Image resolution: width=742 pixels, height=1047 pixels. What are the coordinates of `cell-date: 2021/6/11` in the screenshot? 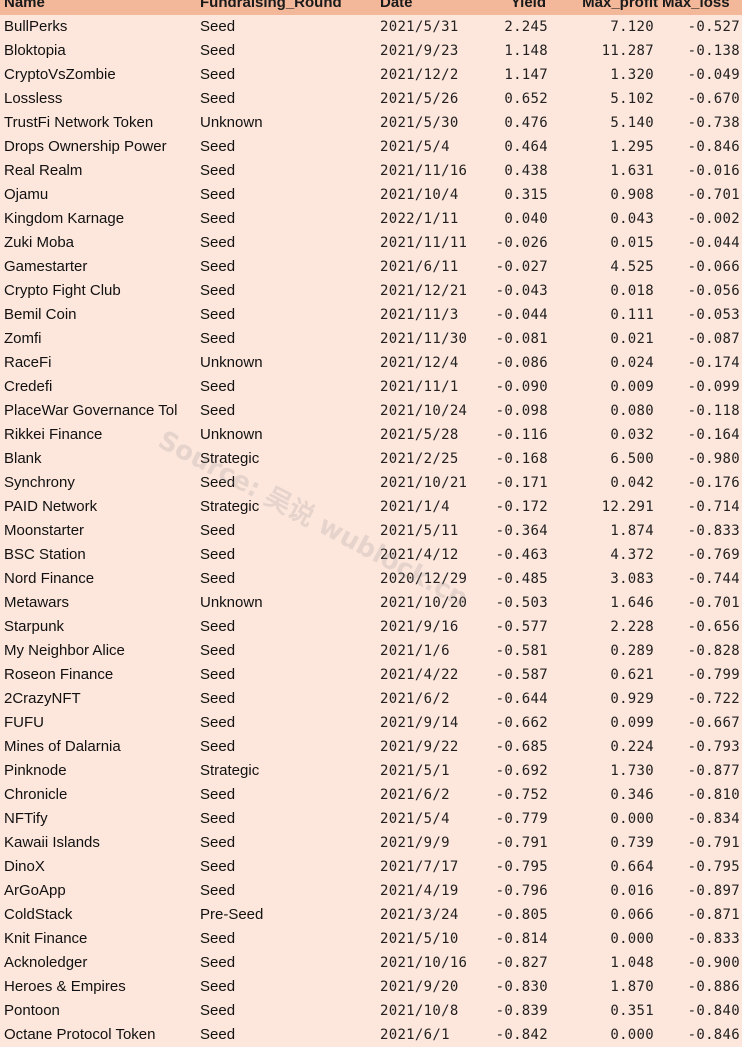 It's located at (419, 267).